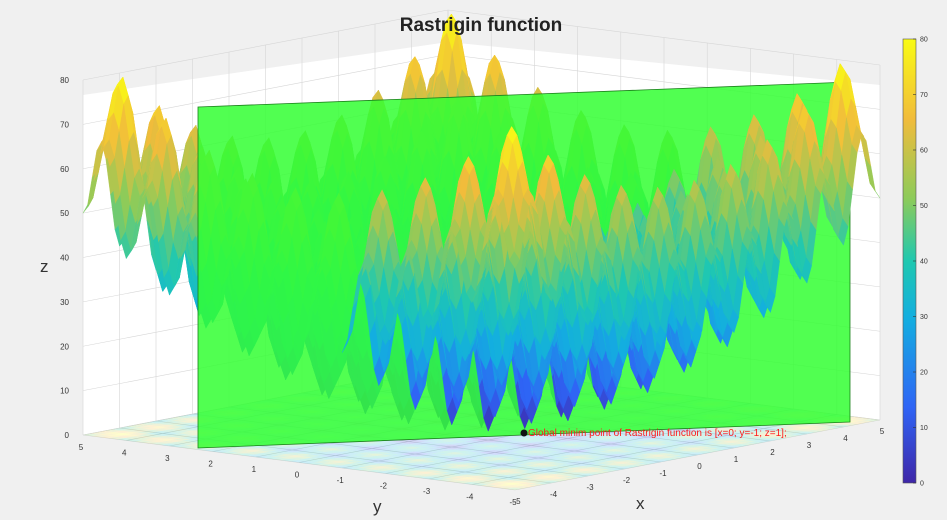 This screenshot has height=520, width=947. What do you see at coordinates (64, 302) in the screenshot?
I see `z-tick-label: 30` at bounding box center [64, 302].